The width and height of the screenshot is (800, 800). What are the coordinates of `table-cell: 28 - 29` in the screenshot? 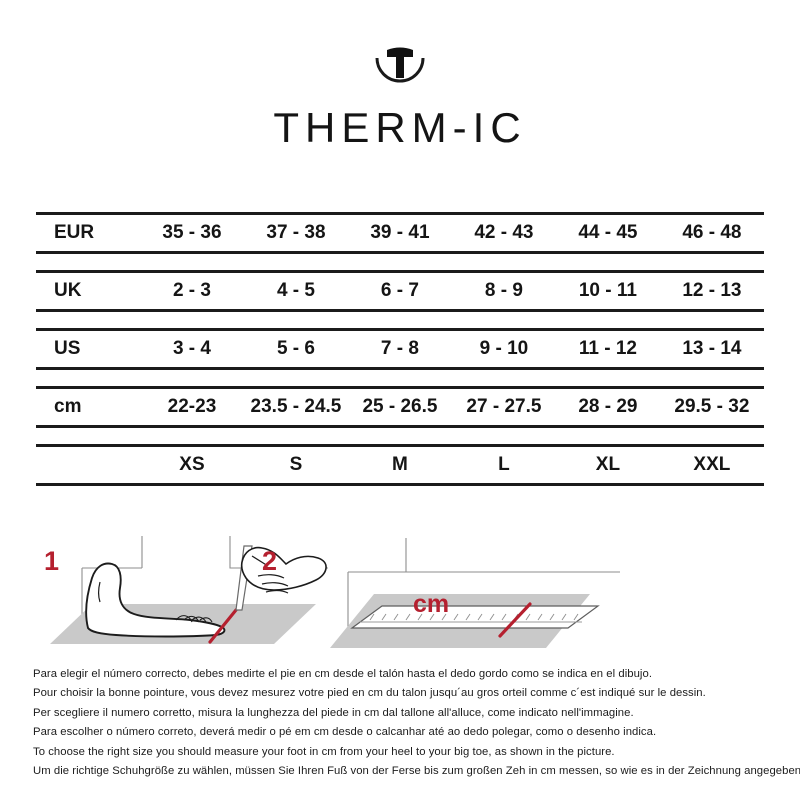 It's located at (608, 406).